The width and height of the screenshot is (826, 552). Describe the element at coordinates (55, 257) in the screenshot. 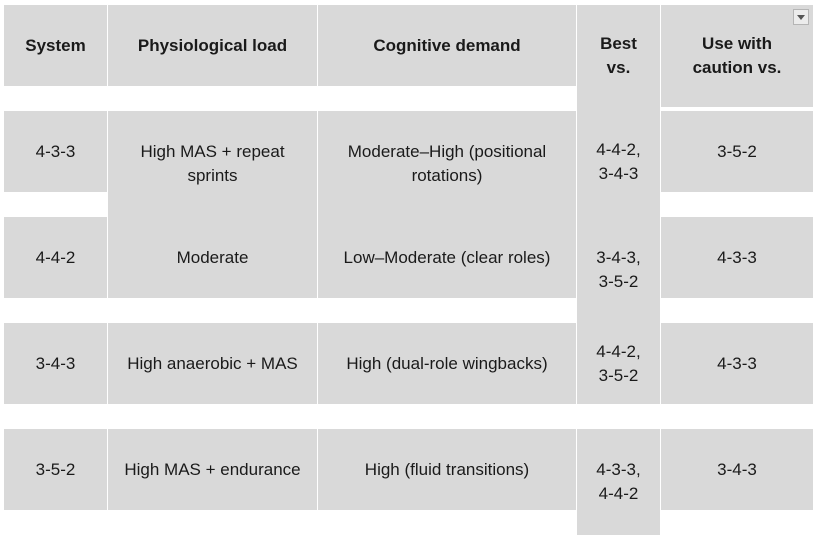

I see `table-cell-system: 4-4-2` at that location.